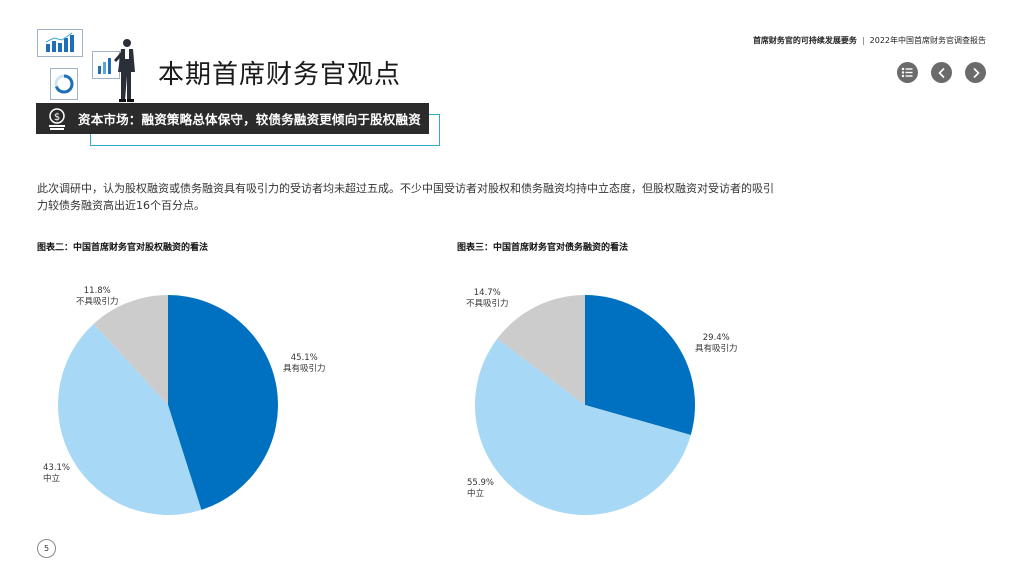 The image size is (1024, 576). I want to click on pie2-category-unattractive: 不具吸引力, so click(487, 304).